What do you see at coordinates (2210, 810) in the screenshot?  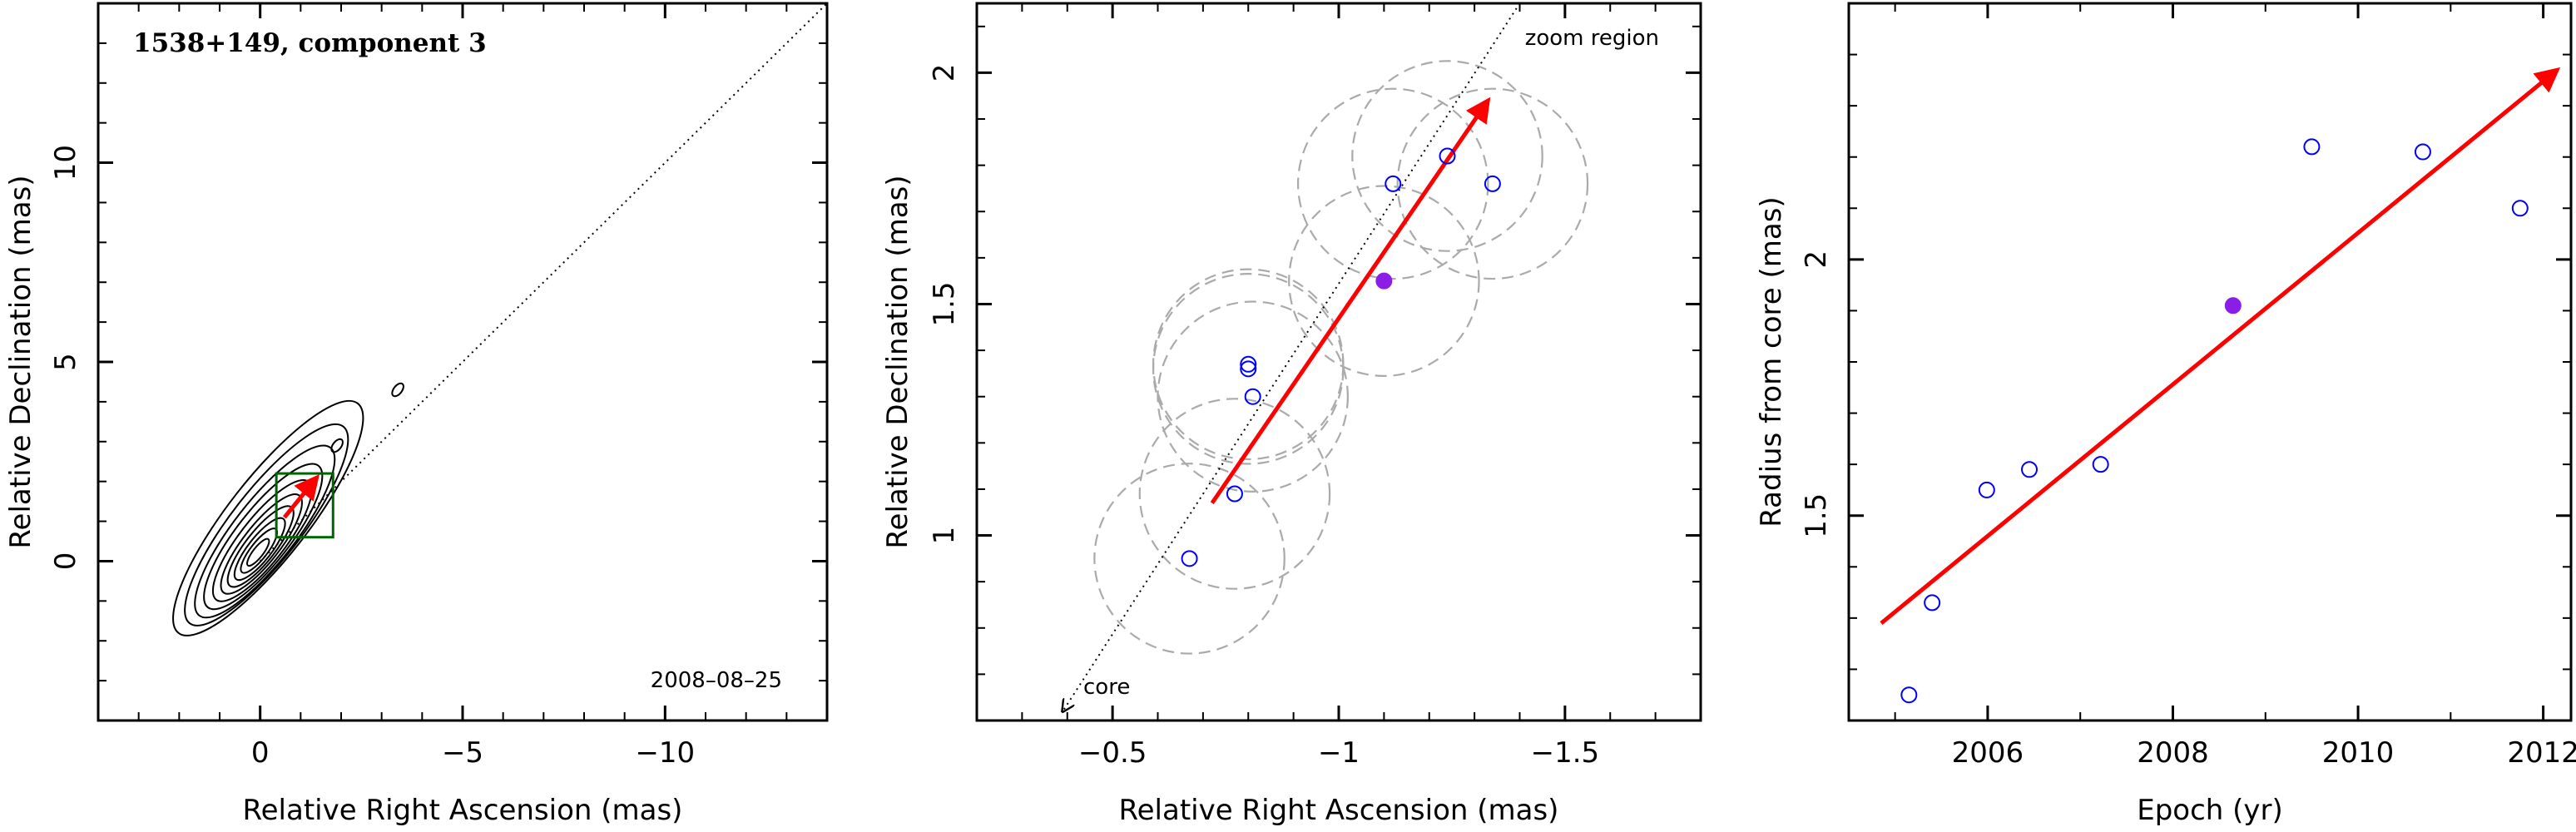 I see `panel-3-x-axis-title: Epoch (yr)` at bounding box center [2210, 810].